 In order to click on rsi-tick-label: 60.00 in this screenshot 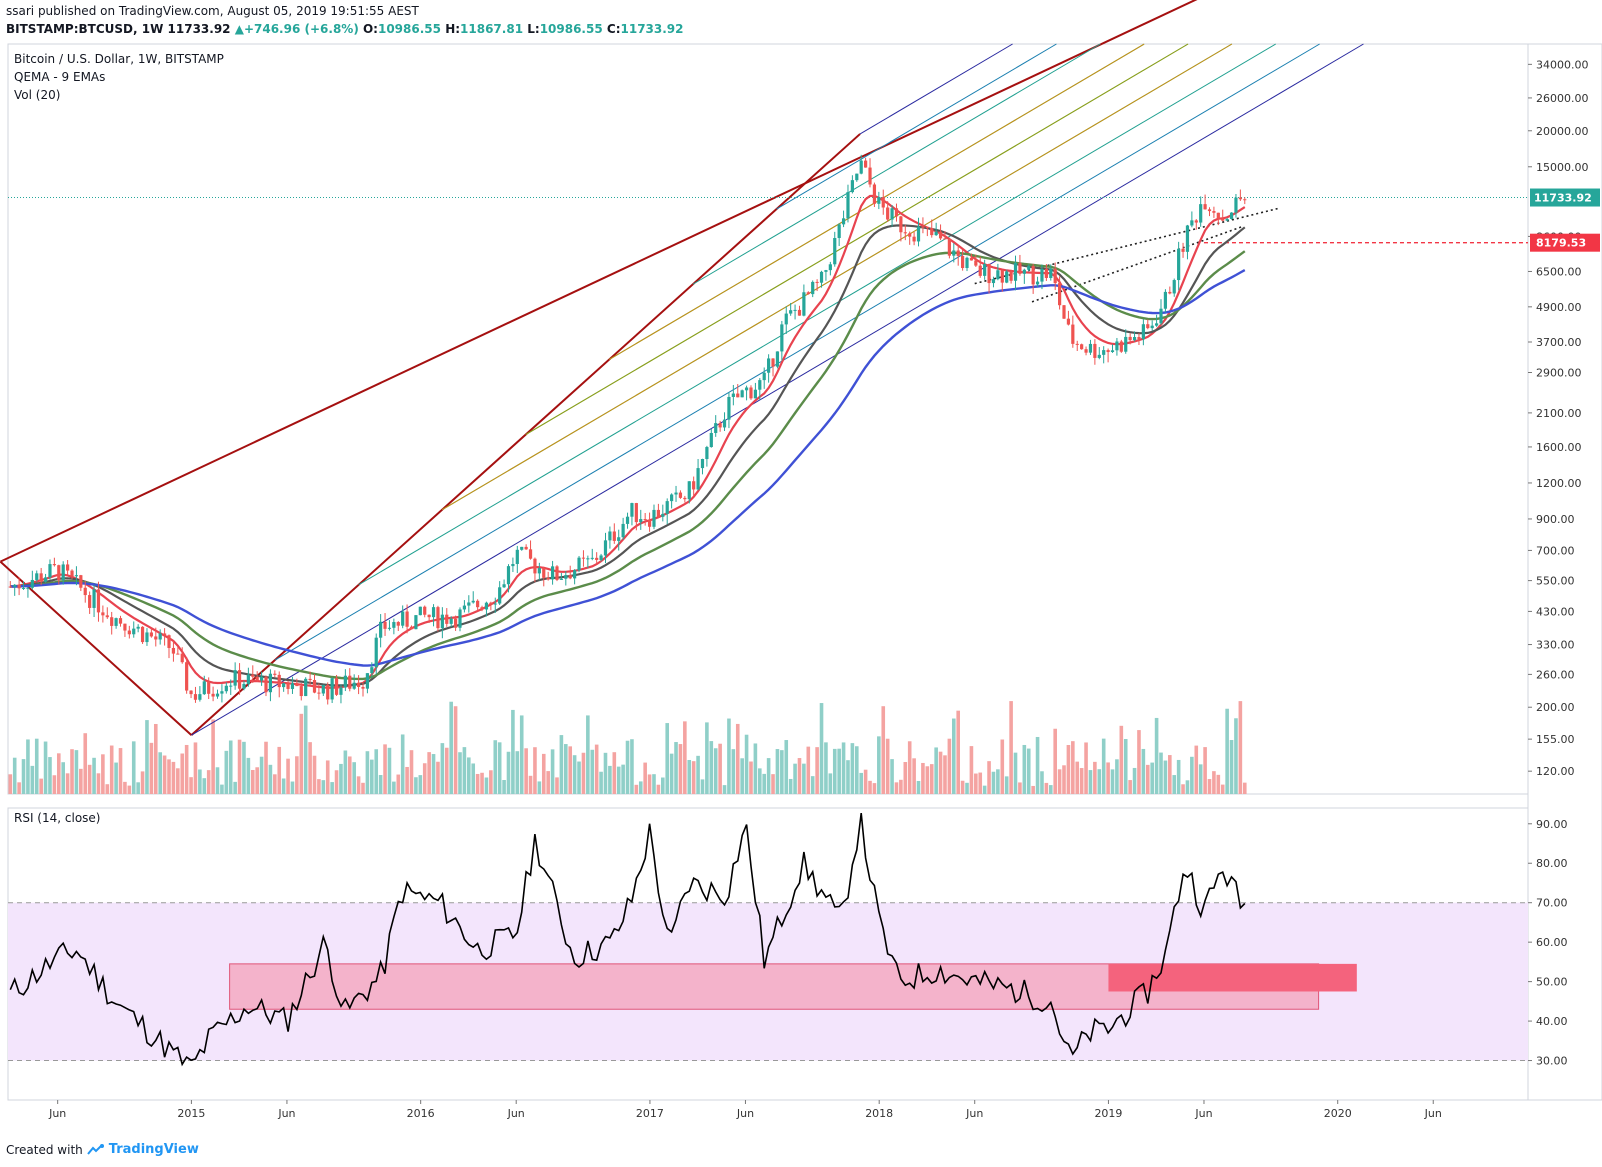, I will do `click(1552, 942)`.